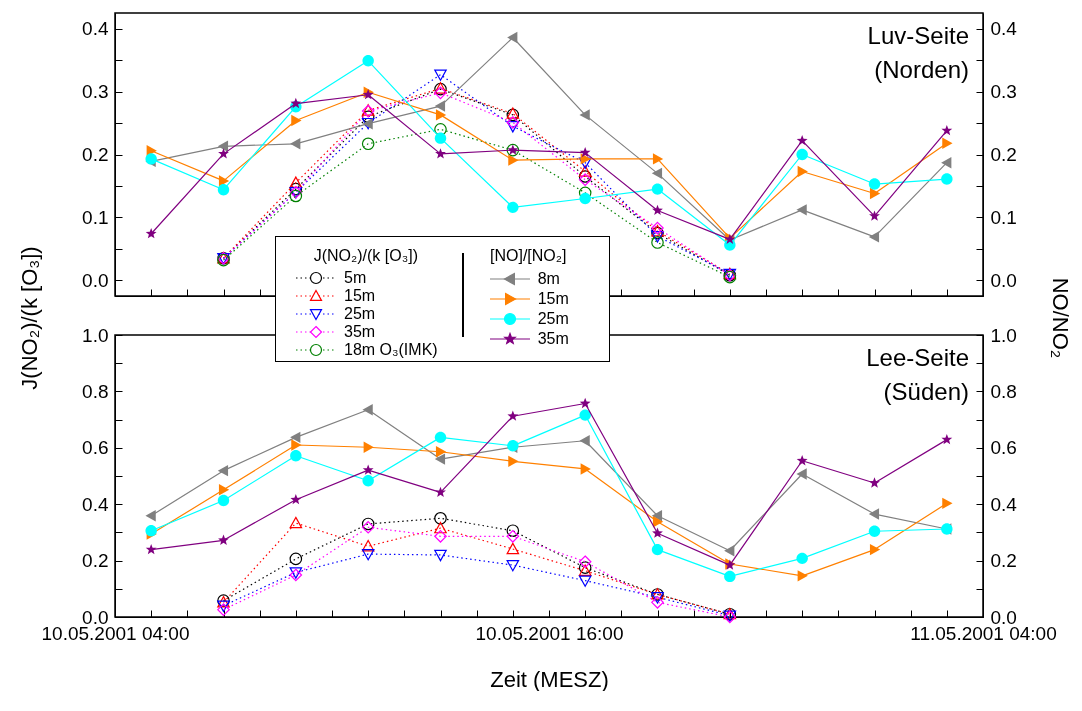 The width and height of the screenshot is (1082, 711). Describe the element at coordinates (528, 256) in the screenshot. I see `annotation: [NO]/[NO₂]` at that location.